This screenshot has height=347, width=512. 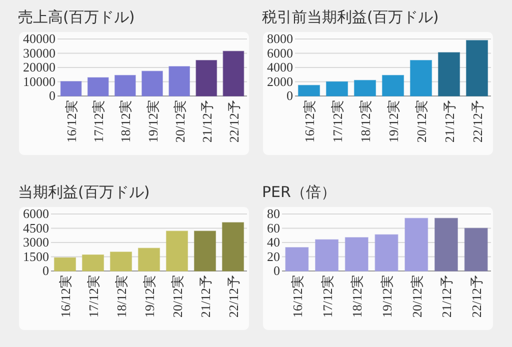 I want to click on y-tick-label: 2000, so click(x=280, y=81).